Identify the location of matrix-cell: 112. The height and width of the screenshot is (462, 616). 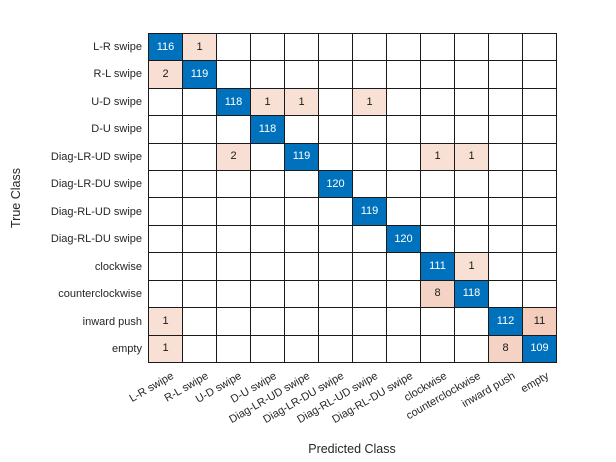
(506, 322).